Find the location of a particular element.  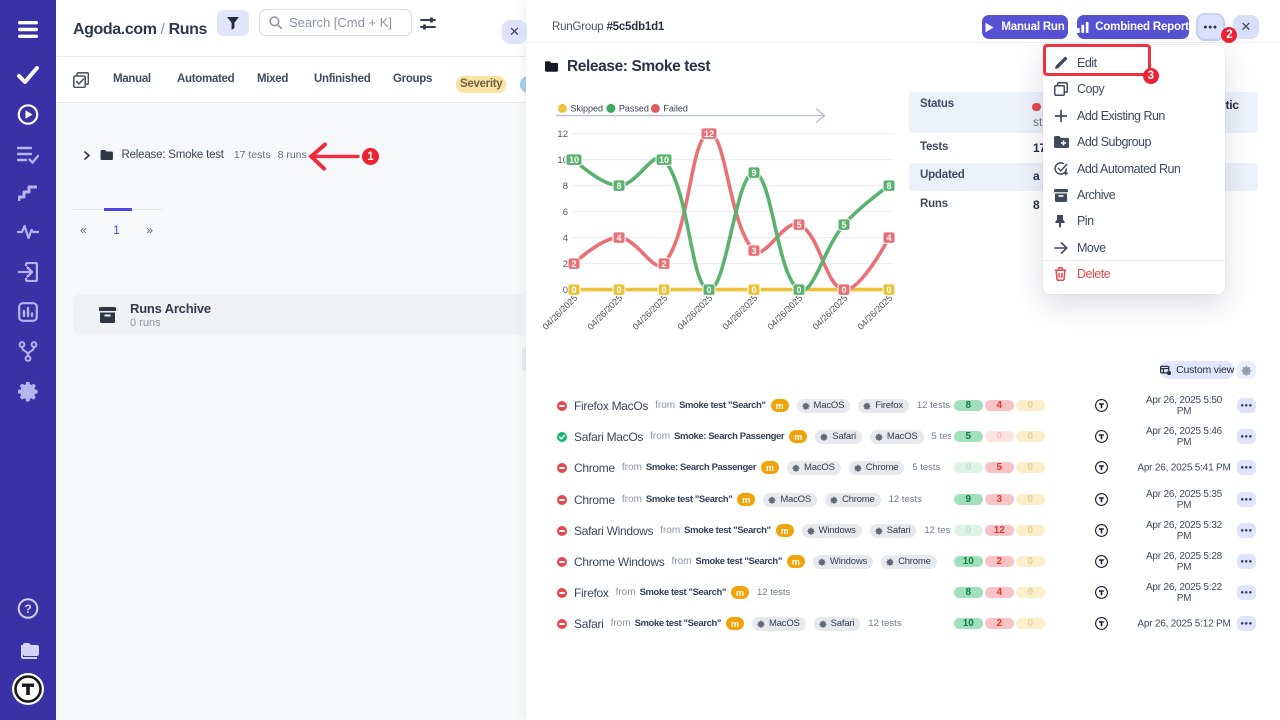

svg-text: 6 is located at coordinates (565, 212).